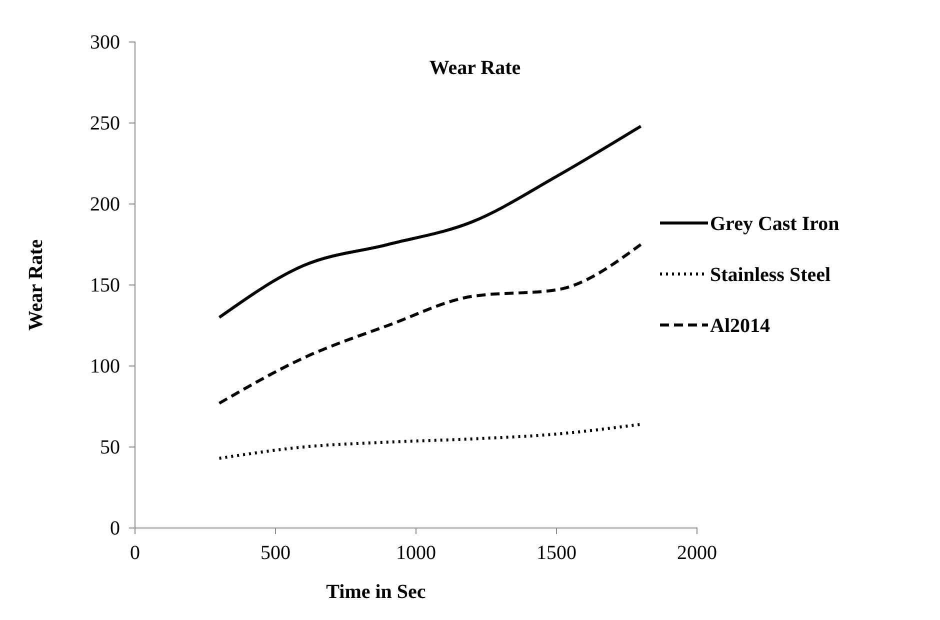 Image resolution: width=940 pixels, height=620 pixels. I want to click on x-tick-label: 0, so click(135, 553).